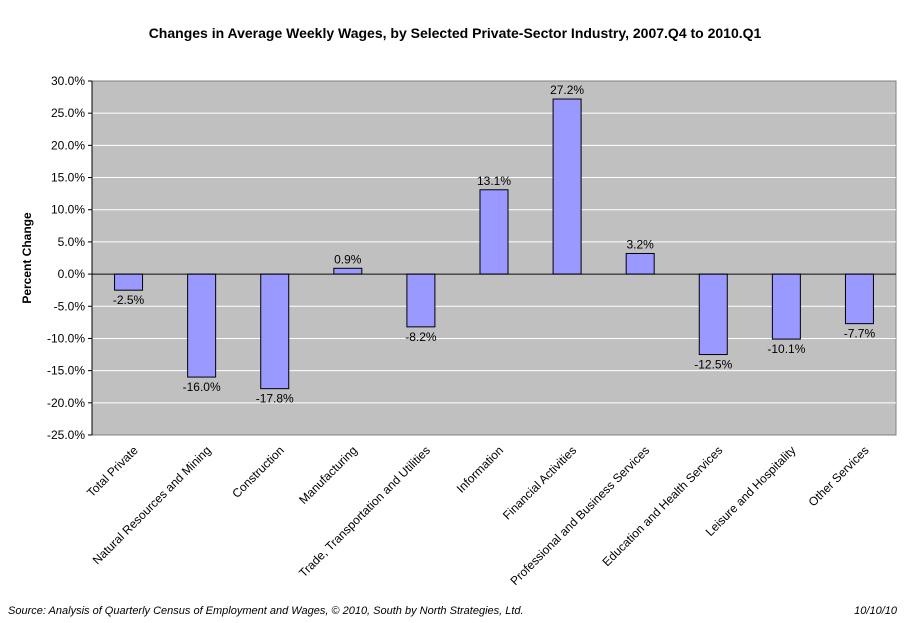 The image size is (911, 623). I want to click on data-label: -7.7%, so click(860, 334).